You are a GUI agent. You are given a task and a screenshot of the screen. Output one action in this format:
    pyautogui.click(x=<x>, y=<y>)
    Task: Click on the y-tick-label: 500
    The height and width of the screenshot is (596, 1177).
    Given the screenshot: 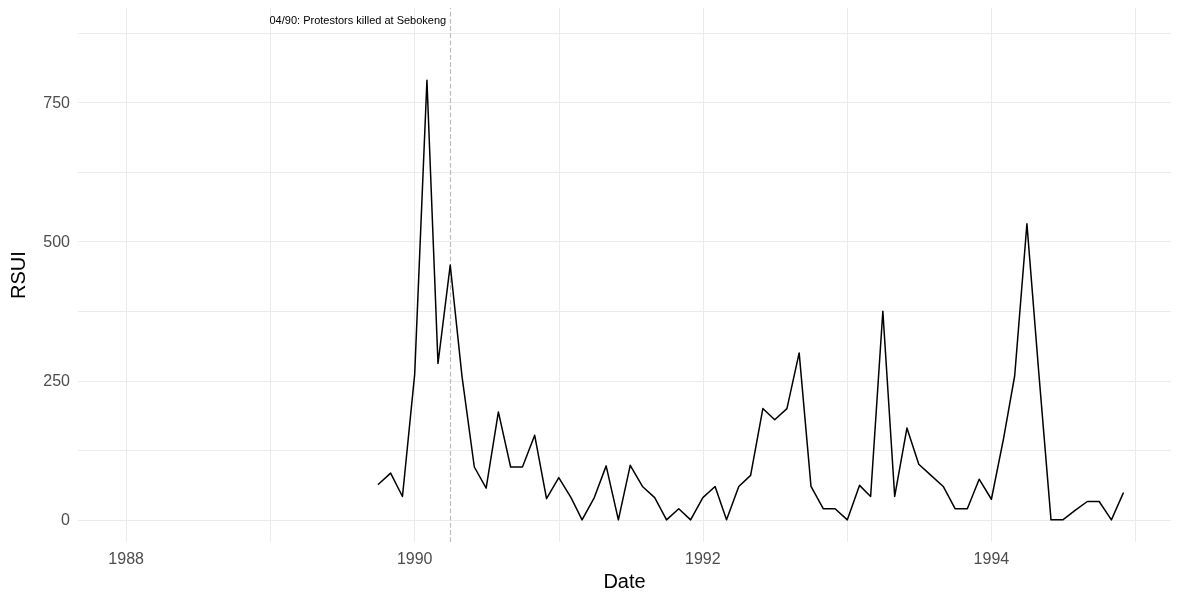 What is the action you would take?
    pyautogui.click(x=57, y=242)
    